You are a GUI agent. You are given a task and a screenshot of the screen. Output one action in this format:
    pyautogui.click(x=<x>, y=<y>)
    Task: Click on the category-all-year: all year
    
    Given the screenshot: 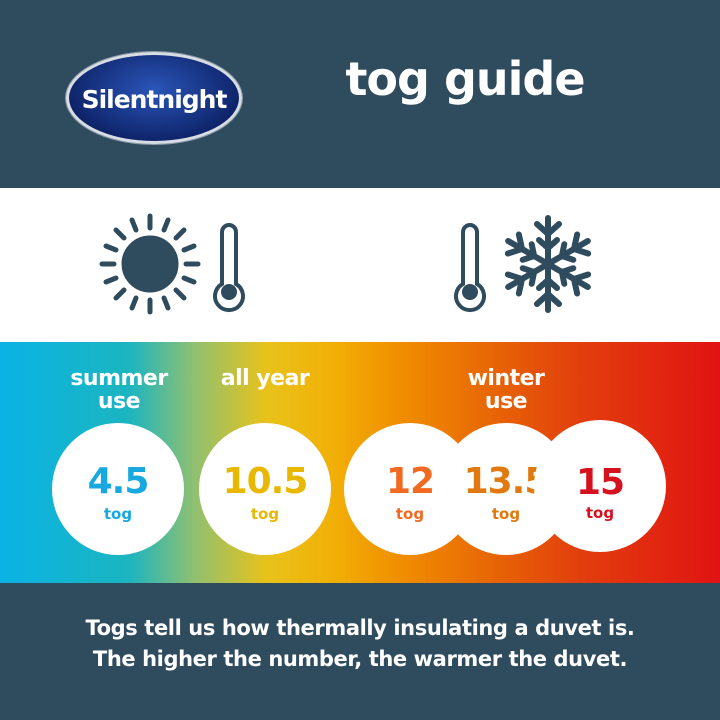 What is the action you would take?
    pyautogui.click(x=265, y=378)
    